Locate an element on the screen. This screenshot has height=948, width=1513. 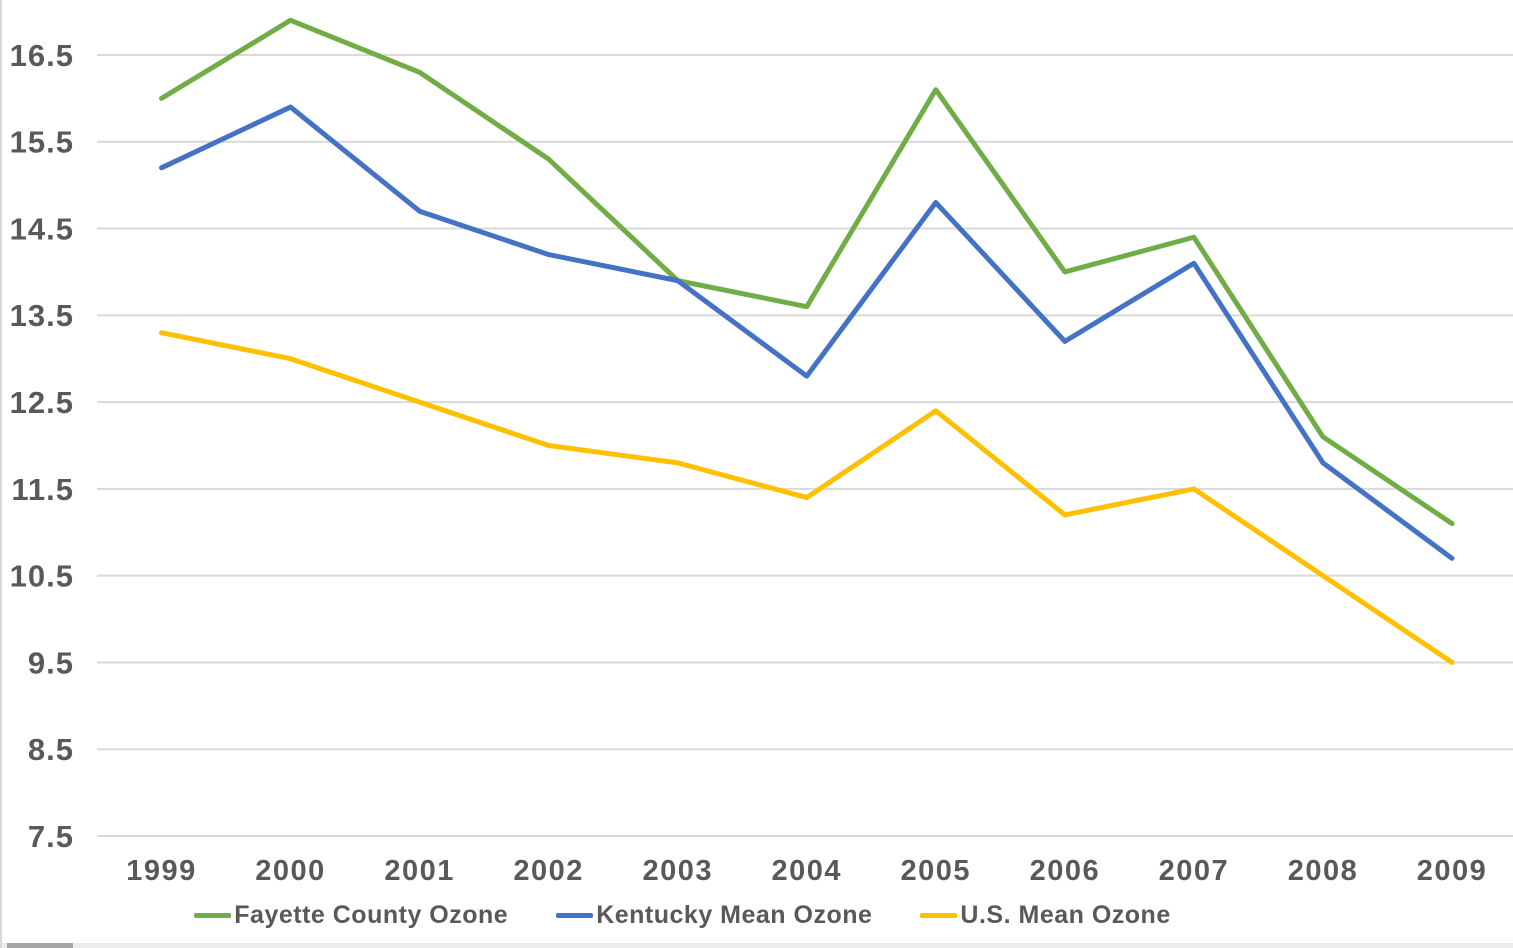
legend-label: Kentucky Mean Ozone is located at coordinates (734, 915).